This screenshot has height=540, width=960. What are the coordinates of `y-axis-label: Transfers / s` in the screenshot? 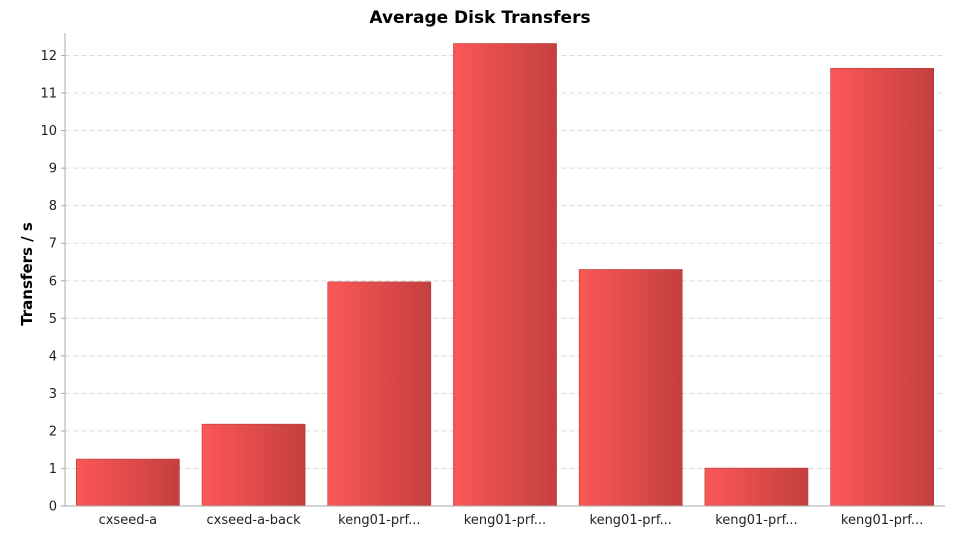 It's located at (27, 274).